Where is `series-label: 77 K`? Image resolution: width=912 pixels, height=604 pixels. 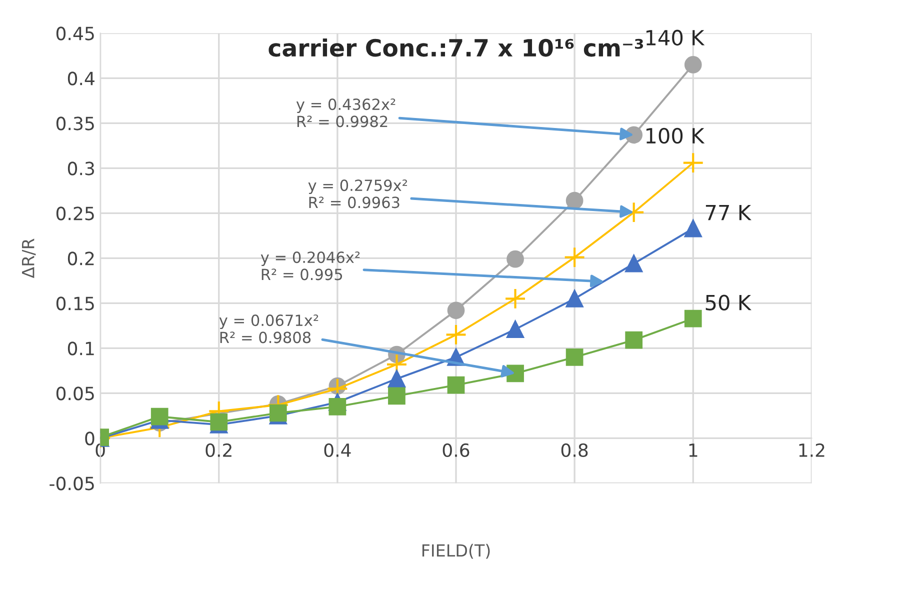
series-label: 77 K is located at coordinates (729, 212).